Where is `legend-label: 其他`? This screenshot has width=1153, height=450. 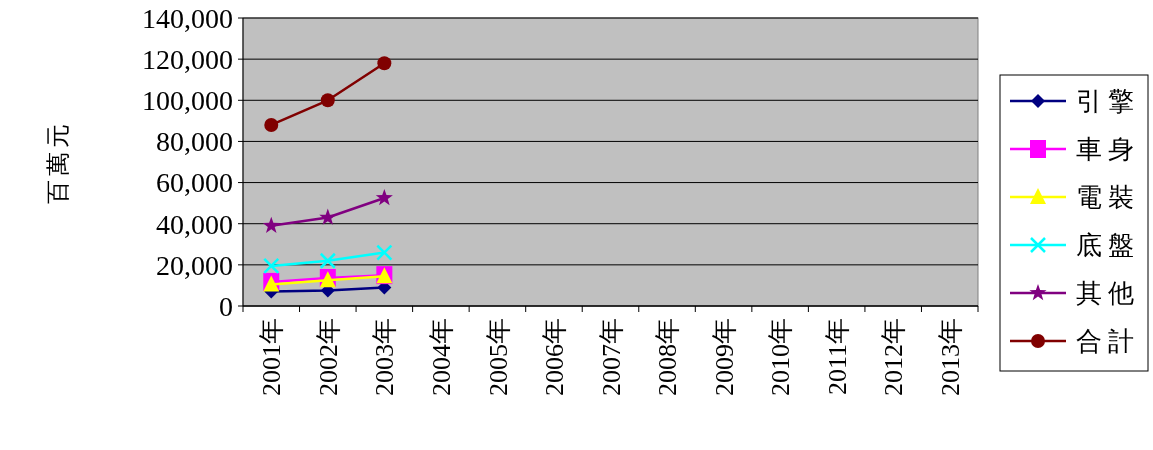 legend-label: 其他 is located at coordinates (1108, 294).